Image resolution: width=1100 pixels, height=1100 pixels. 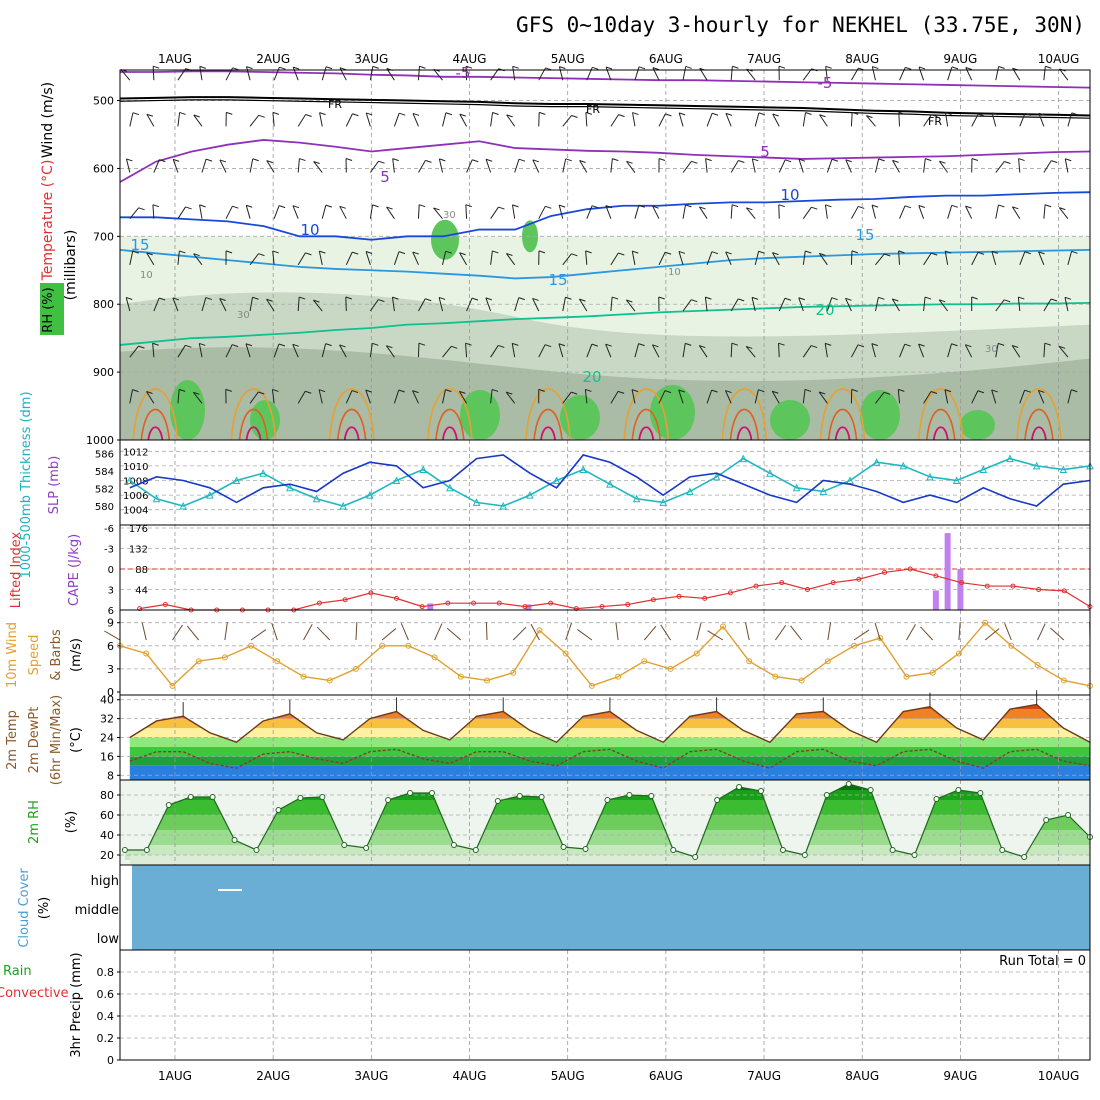 I want to click on slp-tick-label: 1006, so click(x=135, y=496).